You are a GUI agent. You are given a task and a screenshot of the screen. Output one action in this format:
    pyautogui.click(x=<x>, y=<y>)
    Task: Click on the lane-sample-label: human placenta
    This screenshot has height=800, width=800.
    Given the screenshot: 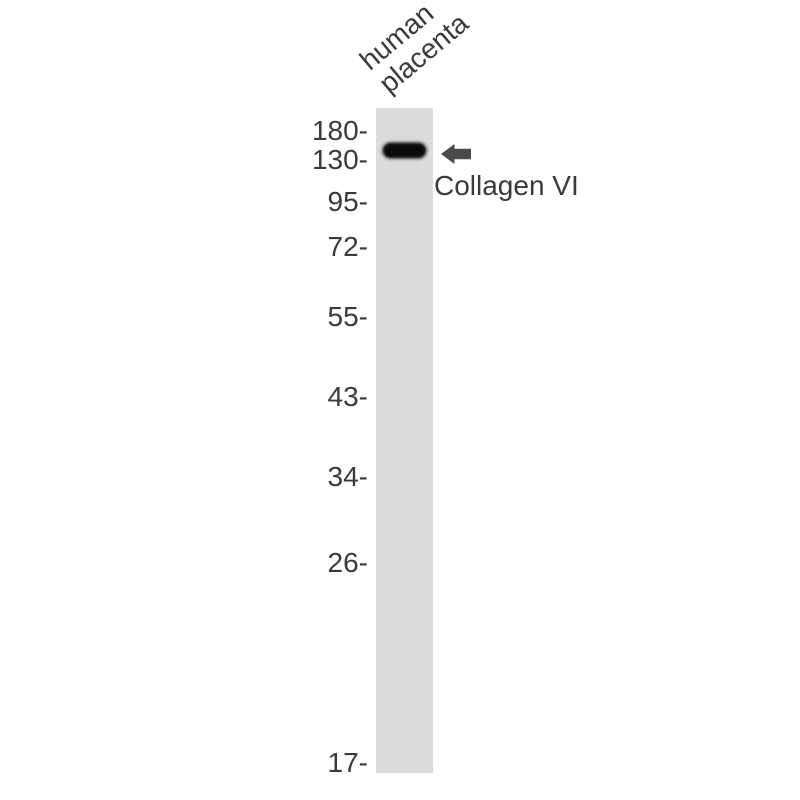 What is the action you would take?
    pyautogui.click(x=414, y=49)
    